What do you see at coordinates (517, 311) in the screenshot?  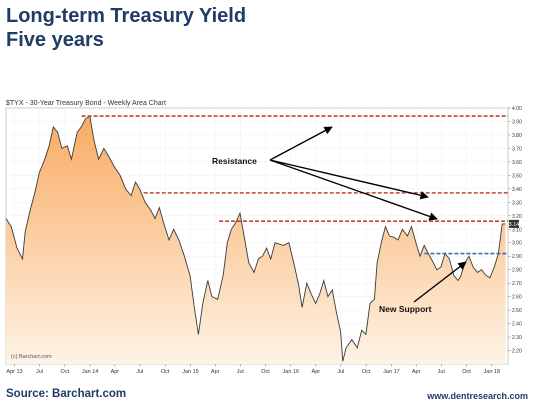 I see `y-tick-label: 2.50` at bounding box center [517, 311].